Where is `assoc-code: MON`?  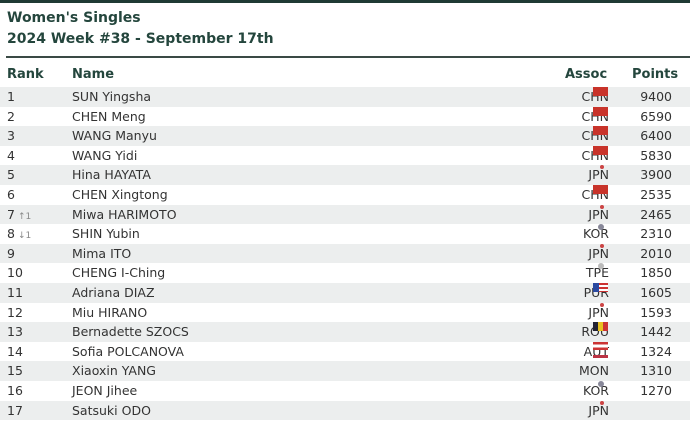
assoc-code: MON is located at coordinates (594, 371).